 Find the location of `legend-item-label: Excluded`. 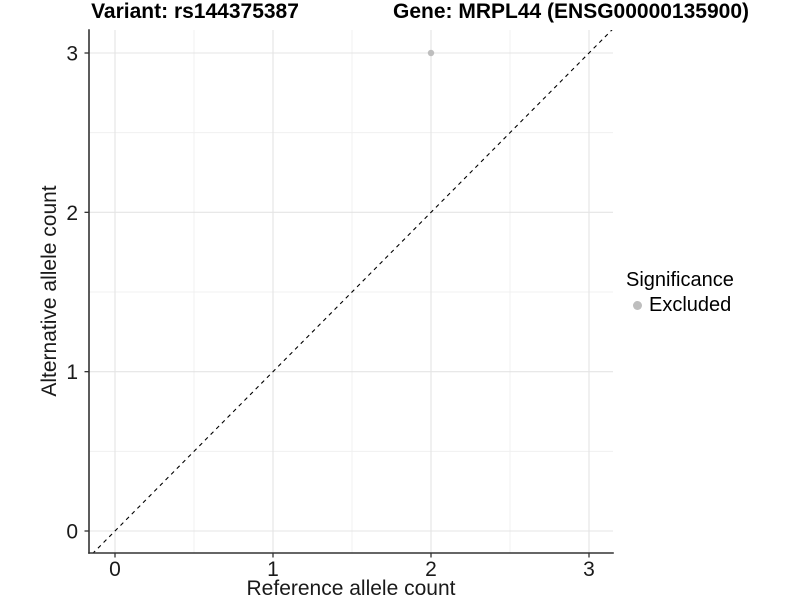

legend-item-label: Excluded is located at coordinates (690, 305).